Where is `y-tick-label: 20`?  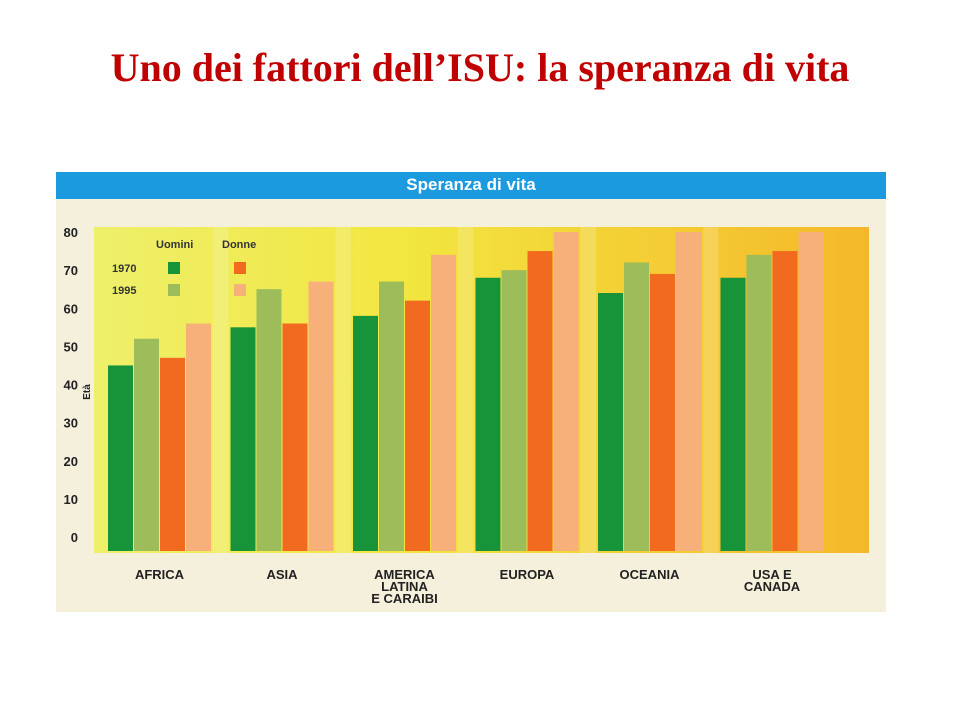 y-tick-label: 20 is located at coordinates (71, 461).